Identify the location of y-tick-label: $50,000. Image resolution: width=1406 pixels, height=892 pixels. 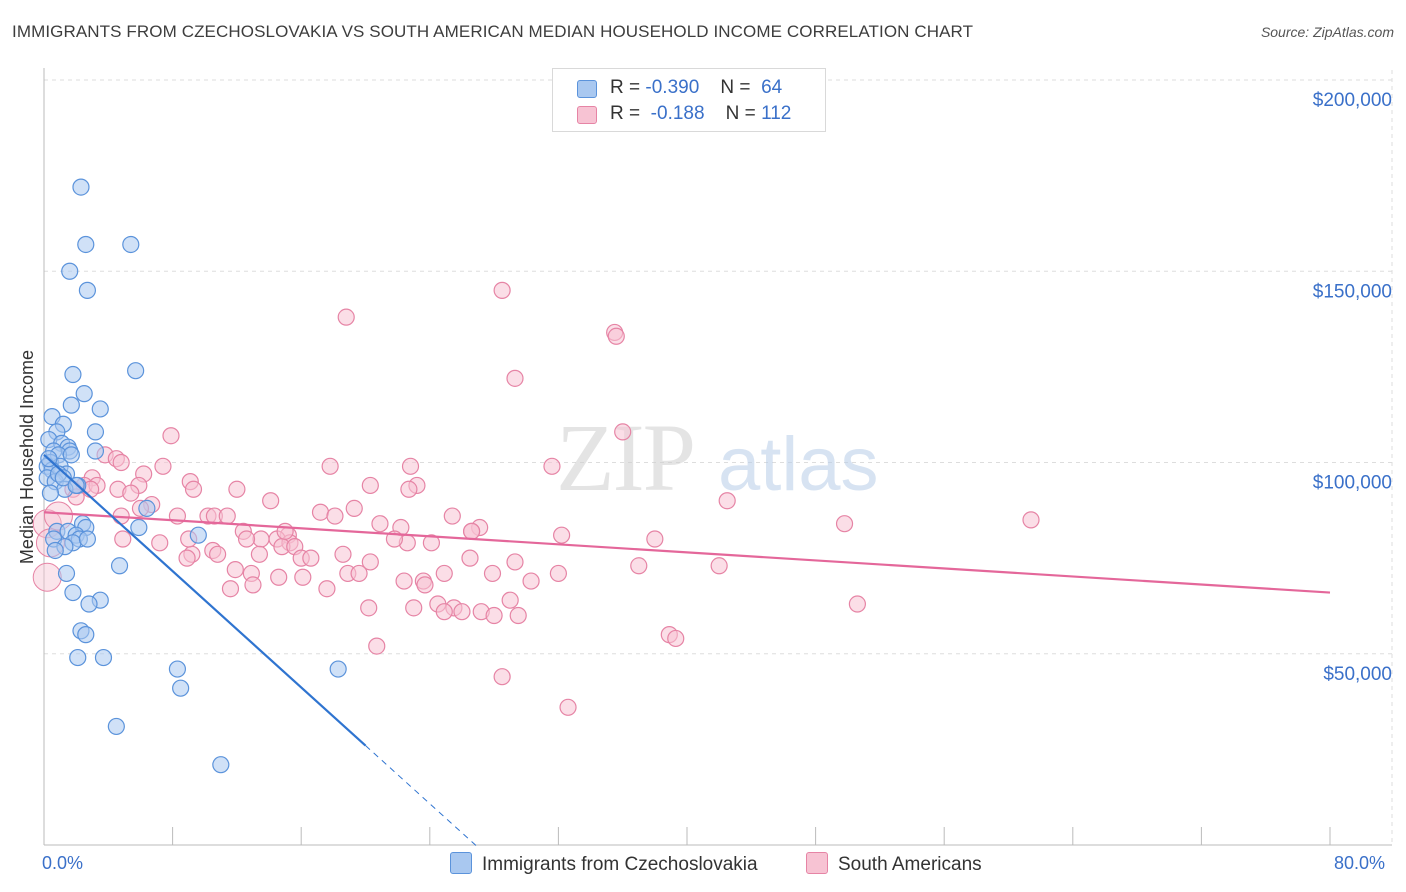
(1357, 674).